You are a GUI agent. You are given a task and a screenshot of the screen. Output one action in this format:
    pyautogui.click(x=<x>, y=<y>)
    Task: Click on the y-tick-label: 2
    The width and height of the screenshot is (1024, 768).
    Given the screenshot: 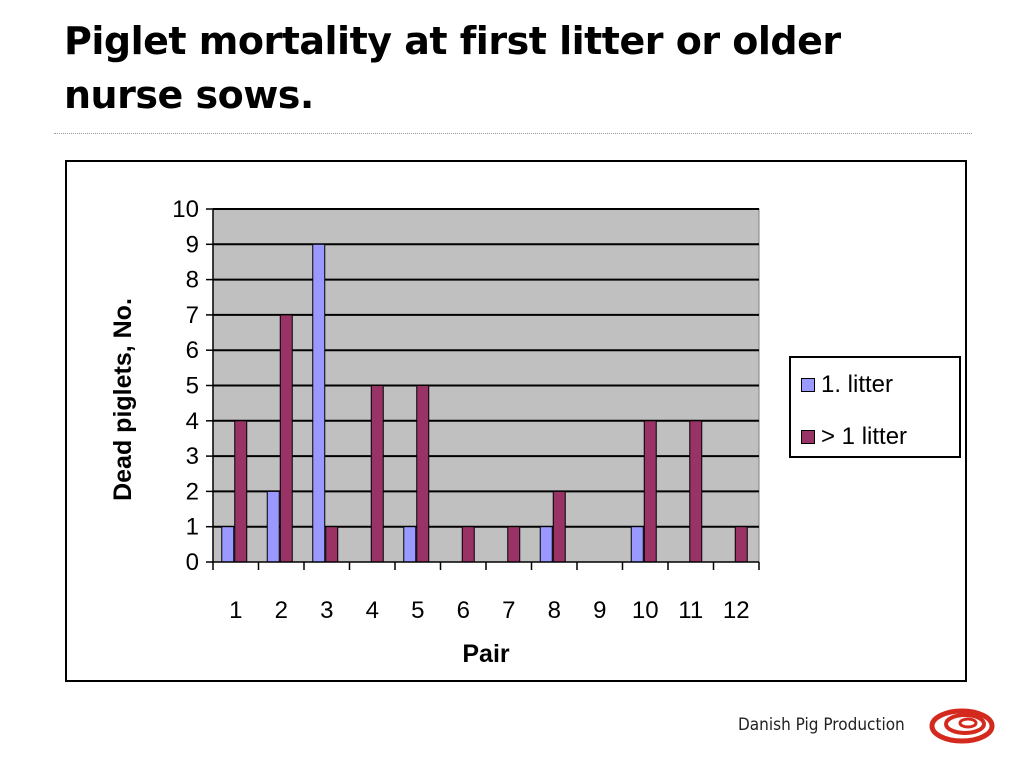 What is the action you would take?
    pyautogui.click(x=192, y=491)
    